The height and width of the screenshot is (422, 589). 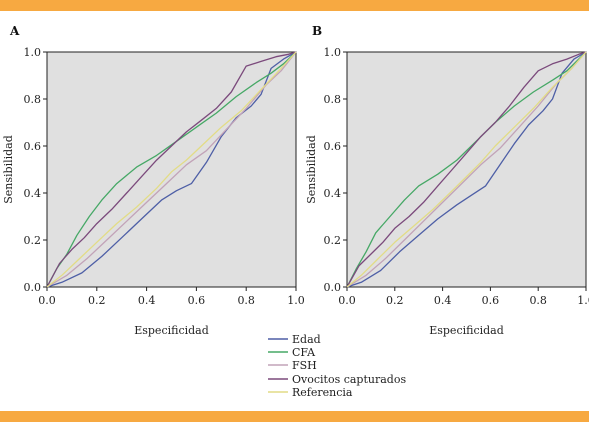 I want to click on panel-letter: A, so click(x=14, y=31).